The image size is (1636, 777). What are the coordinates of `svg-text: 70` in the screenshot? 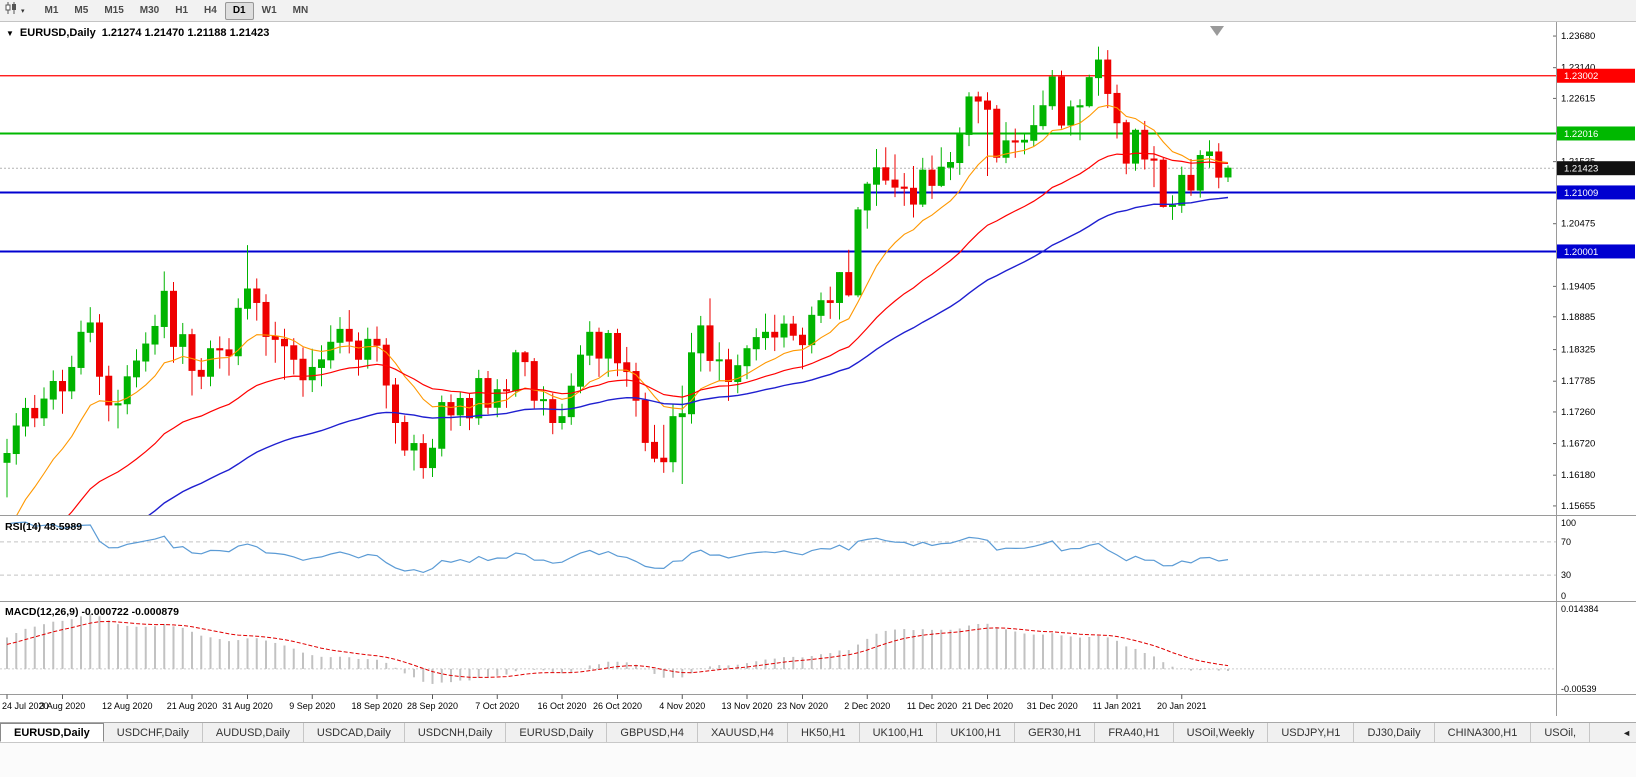 It's located at (1566, 542).